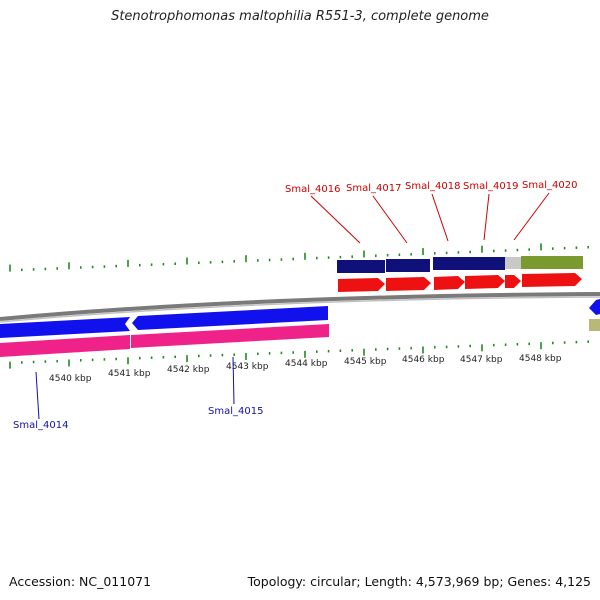 This screenshot has width=600, height=600. I want to click on gene-label-smal-4018: Smal_4018, so click(432, 186).